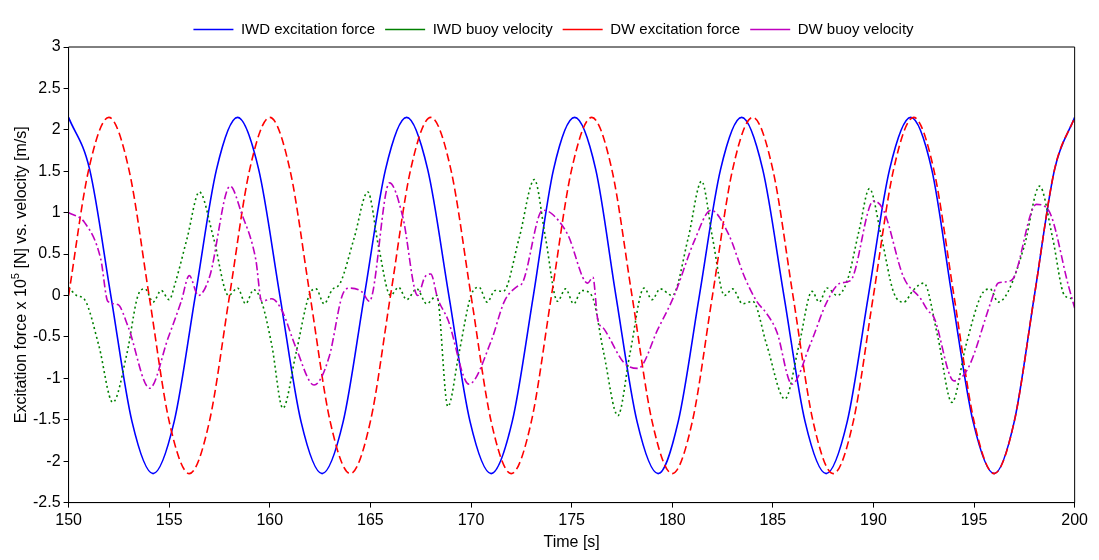  Describe the element at coordinates (56, 129) in the screenshot. I see `y-tick-label: 2` at that location.